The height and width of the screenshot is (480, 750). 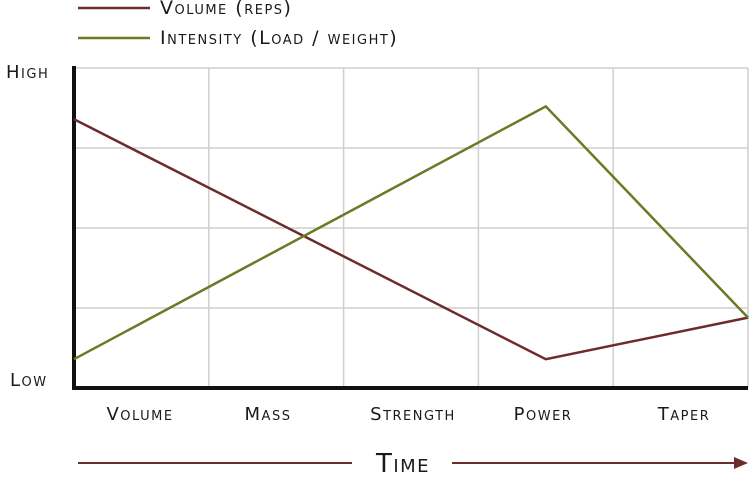 What do you see at coordinates (29, 380) in the screenshot?
I see `y-tick-label-low: Low` at bounding box center [29, 380].